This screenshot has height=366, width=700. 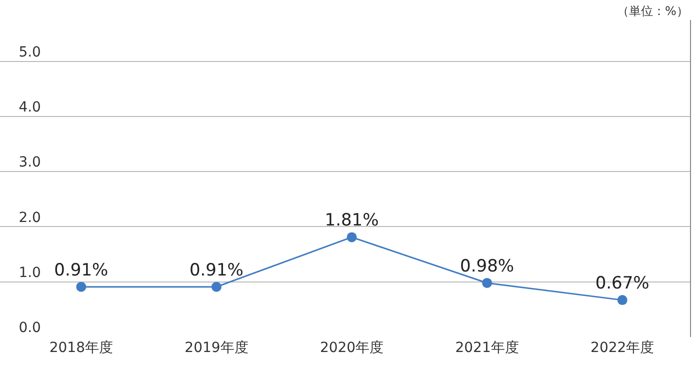 What do you see at coordinates (352, 348) in the screenshot?
I see `x-tick-label: 2020年度` at bounding box center [352, 348].